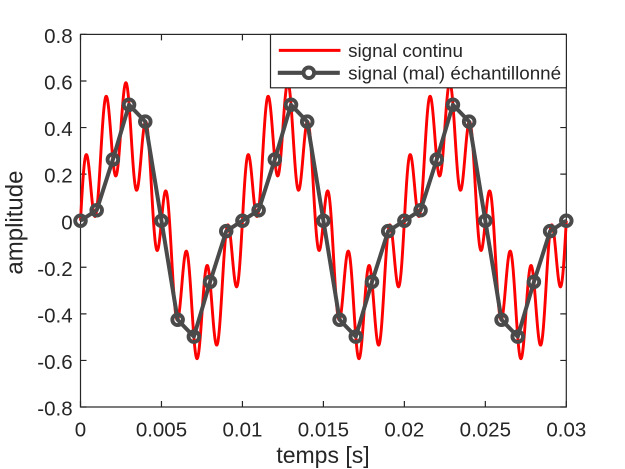  I want to click on svg-text: signal (mal) échantillonné, so click(454, 73).